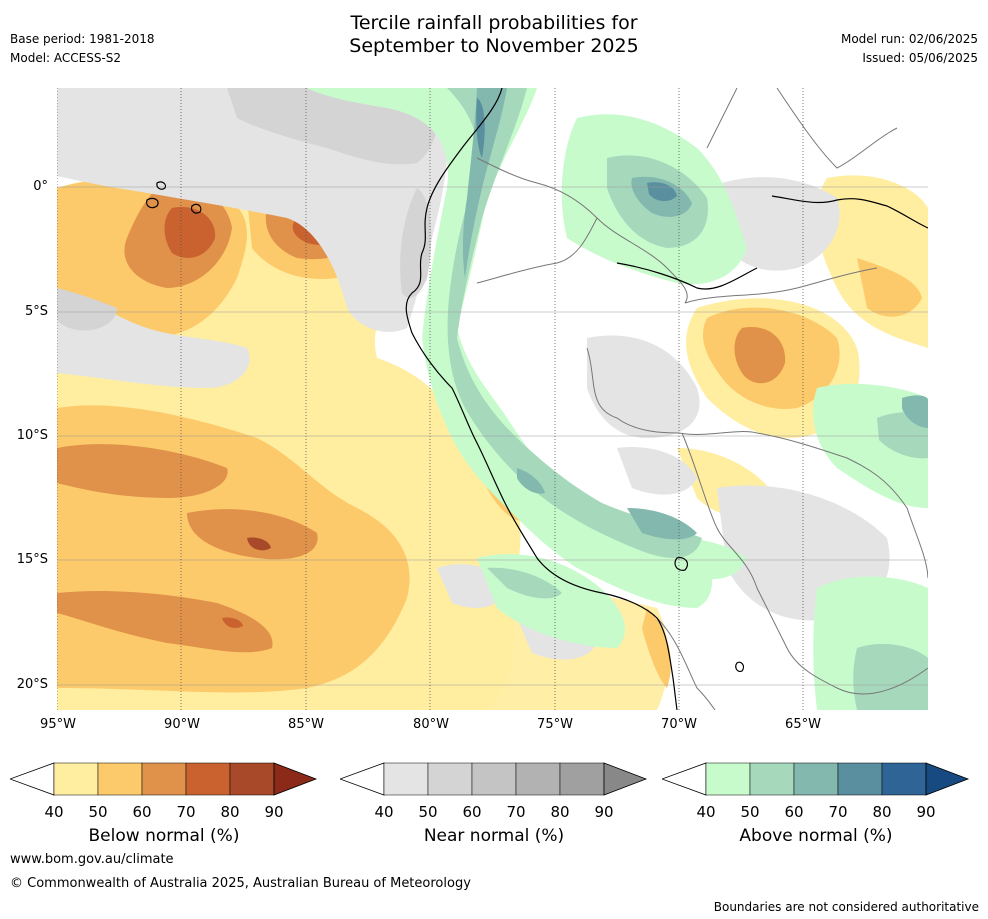  Describe the element at coordinates (182, 724) in the screenshot. I see `x-tick-90w: 90°W` at that location.